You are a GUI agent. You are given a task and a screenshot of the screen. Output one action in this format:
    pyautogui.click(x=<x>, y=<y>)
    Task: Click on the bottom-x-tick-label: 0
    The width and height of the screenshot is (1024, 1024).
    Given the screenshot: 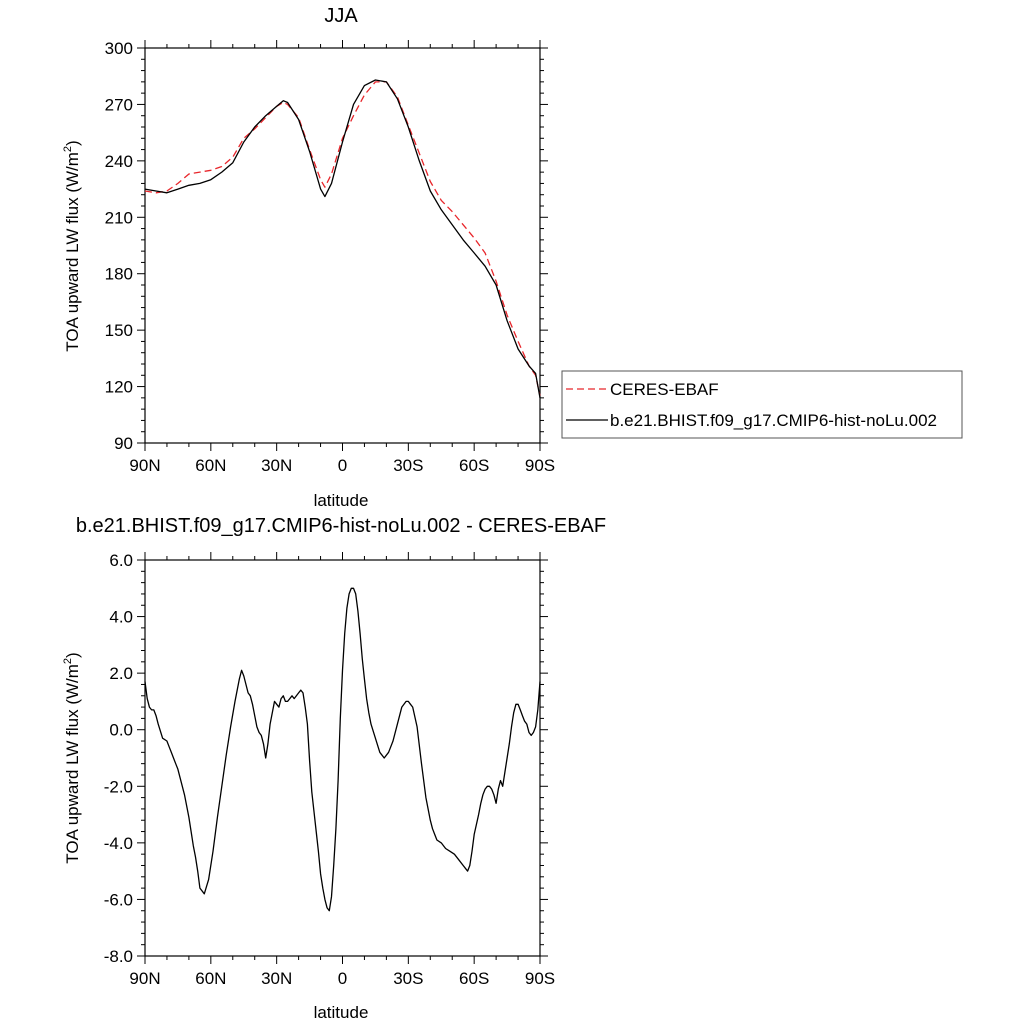 What is the action you would take?
    pyautogui.click(x=342, y=978)
    